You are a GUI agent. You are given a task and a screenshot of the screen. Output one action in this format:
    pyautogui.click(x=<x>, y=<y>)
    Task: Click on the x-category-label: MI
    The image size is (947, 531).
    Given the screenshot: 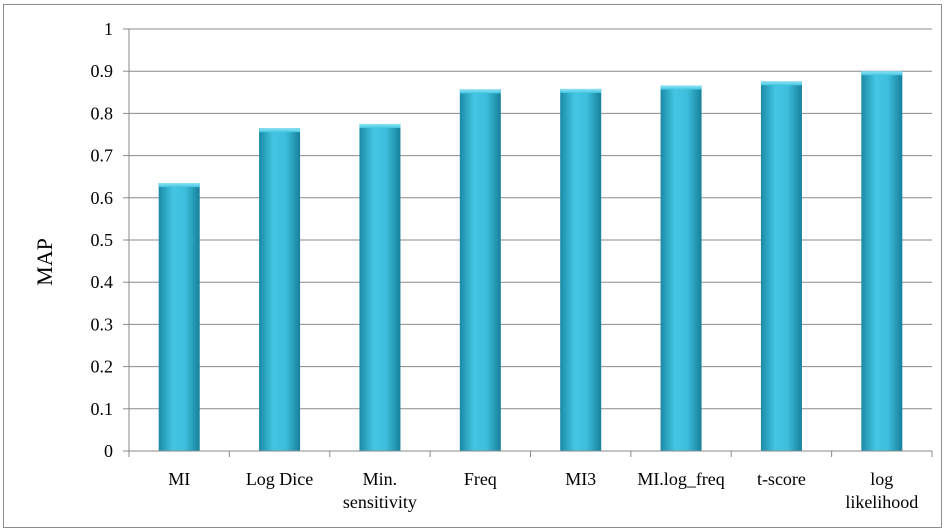 What is the action you would take?
    pyautogui.click(x=179, y=479)
    